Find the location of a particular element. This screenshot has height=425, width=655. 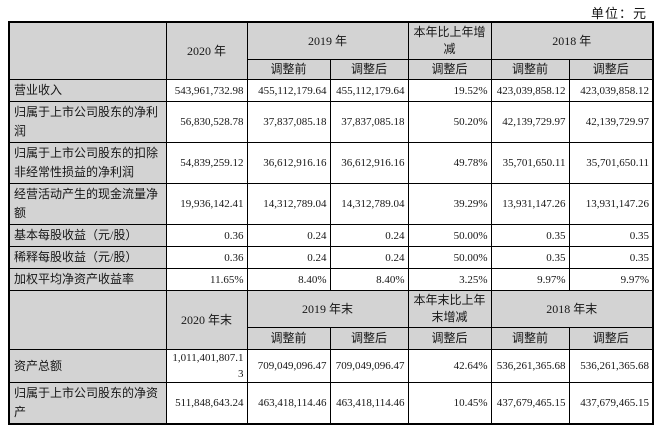

row-label: 营业收入 is located at coordinates (87, 90).